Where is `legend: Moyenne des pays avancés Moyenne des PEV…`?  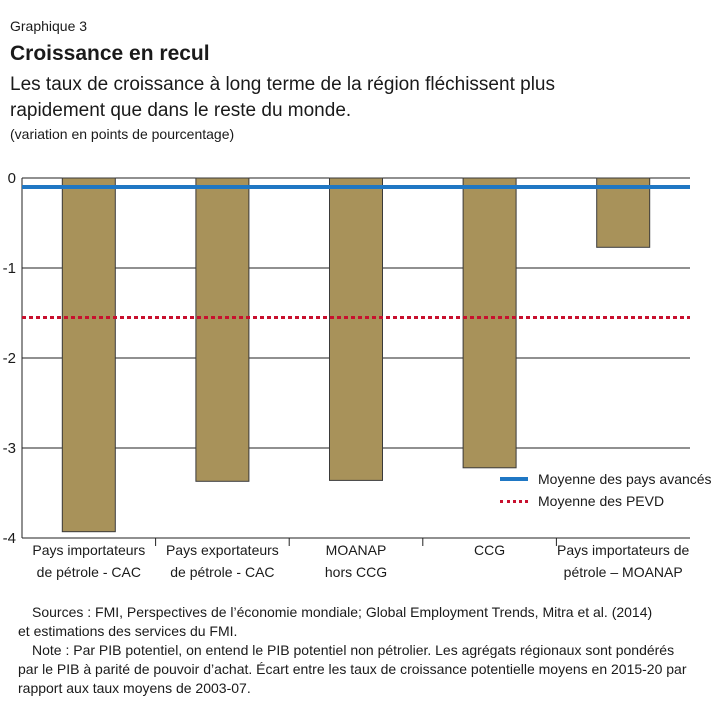
legend: Moyenne des pays avancés Moyenne des PEV… is located at coordinates (606, 490).